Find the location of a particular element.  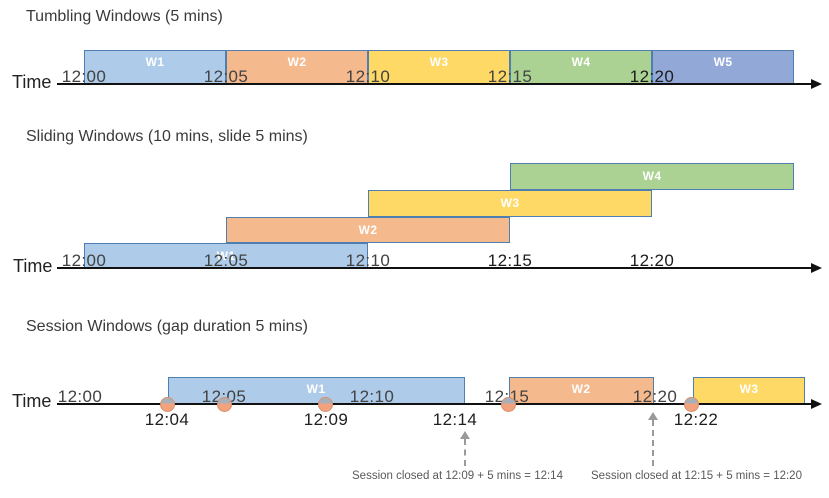

session-close-annotation: Session closed at 12:15 + 5 mins = 12:20 is located at coordinates (696, 476).